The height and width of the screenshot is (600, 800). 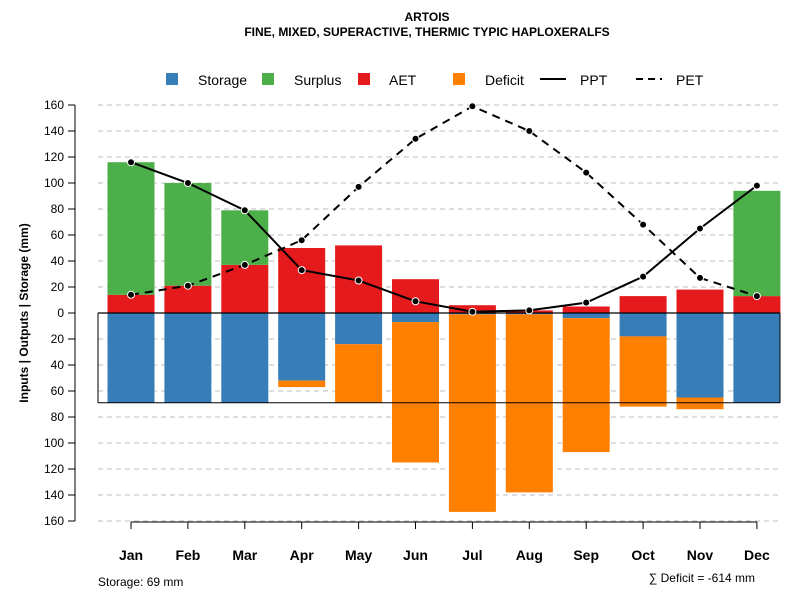 What do you see at coordinates (187, 555) in the screenshot?
I see `x-tick-label: Feb` at bounding box center [187, 555].